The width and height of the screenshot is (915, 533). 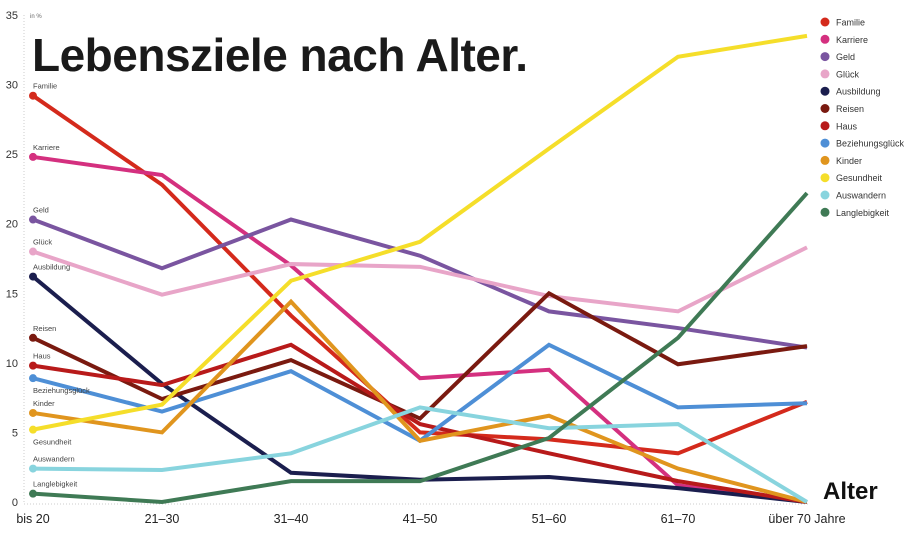 I want to click on x-tick-label: bis 20, so click(x=32, y=519).